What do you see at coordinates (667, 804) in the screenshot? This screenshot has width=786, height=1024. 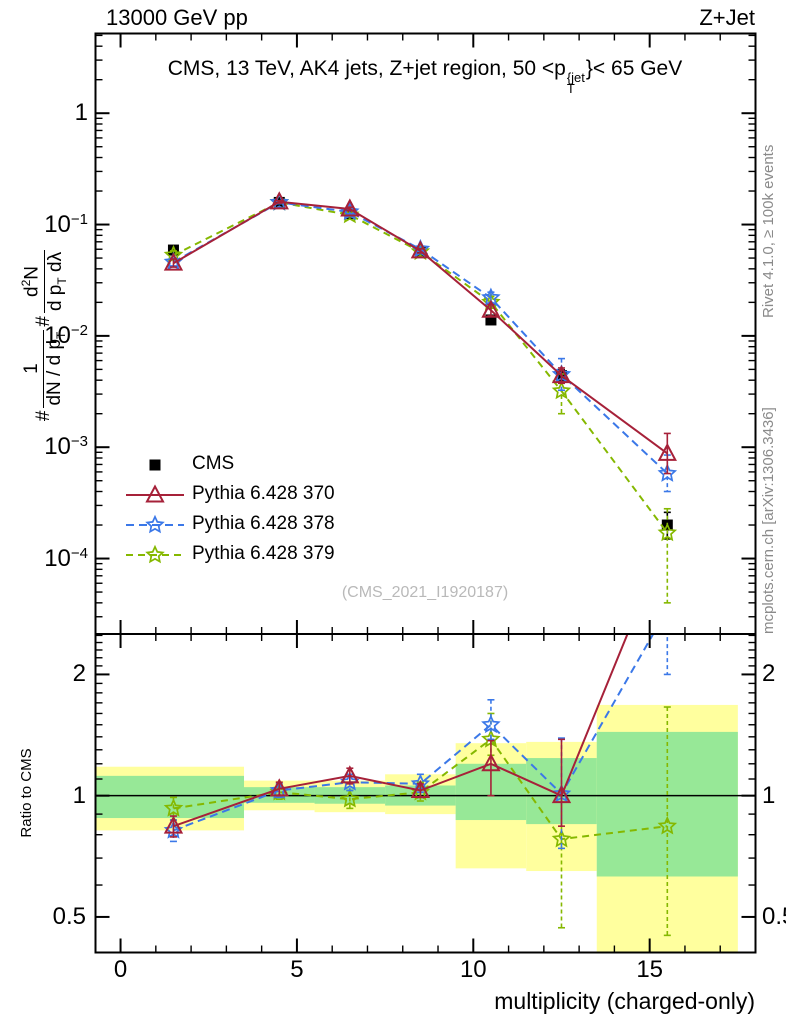 I see `band-stat-uncertainty` at bounding box center [667, 804].